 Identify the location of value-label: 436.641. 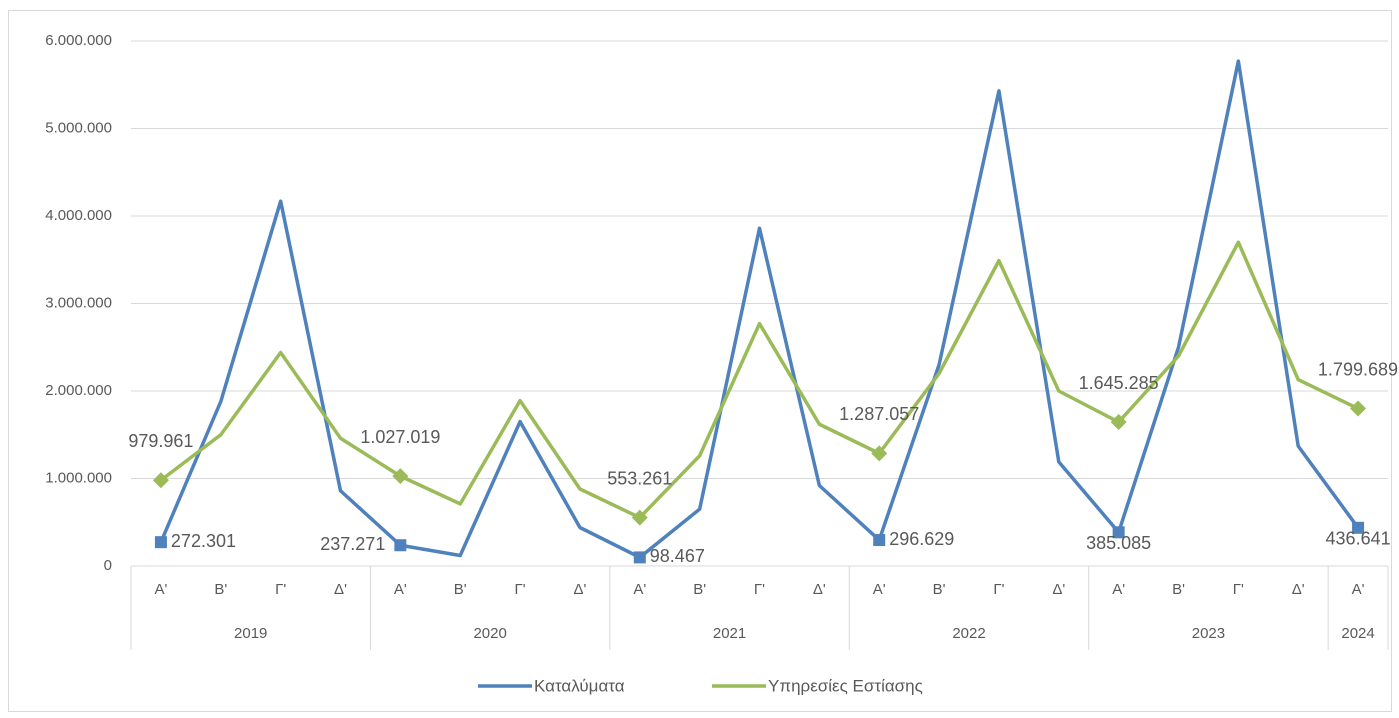
(1358, 539).